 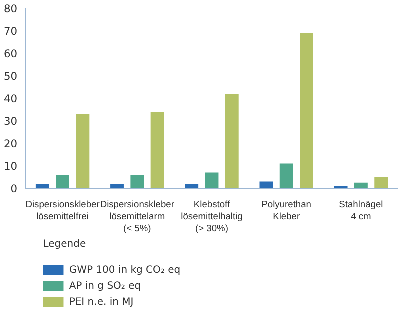 I want to click on x-tick-label: Stahlnägel 4 cm, so click(x=361, y=211).